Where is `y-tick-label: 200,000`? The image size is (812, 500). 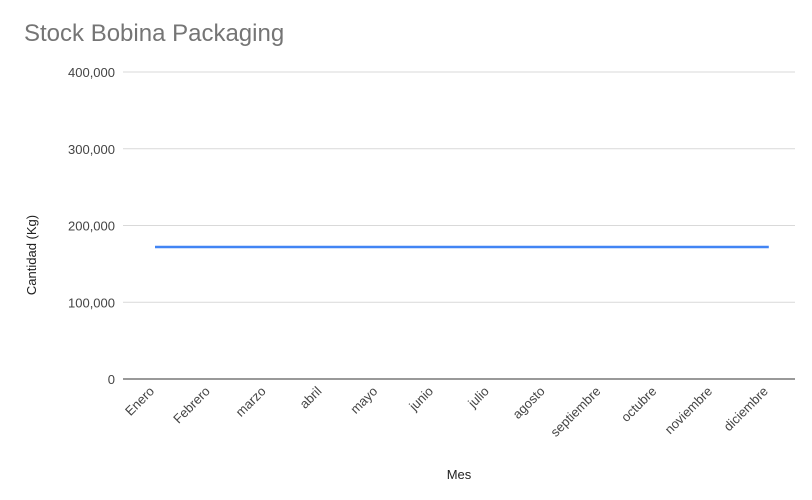 y-tick-label: 200,000 is located at coordinates (91, 226).